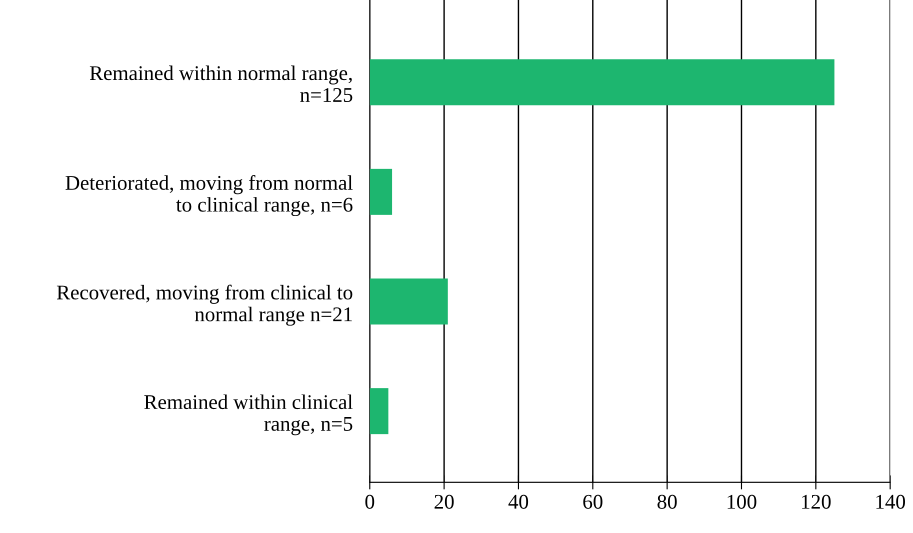  What do you see at coordinates (444, 501) in the screenshot?
I see `x-tick-label: 20` at bounding box center [444, 501].